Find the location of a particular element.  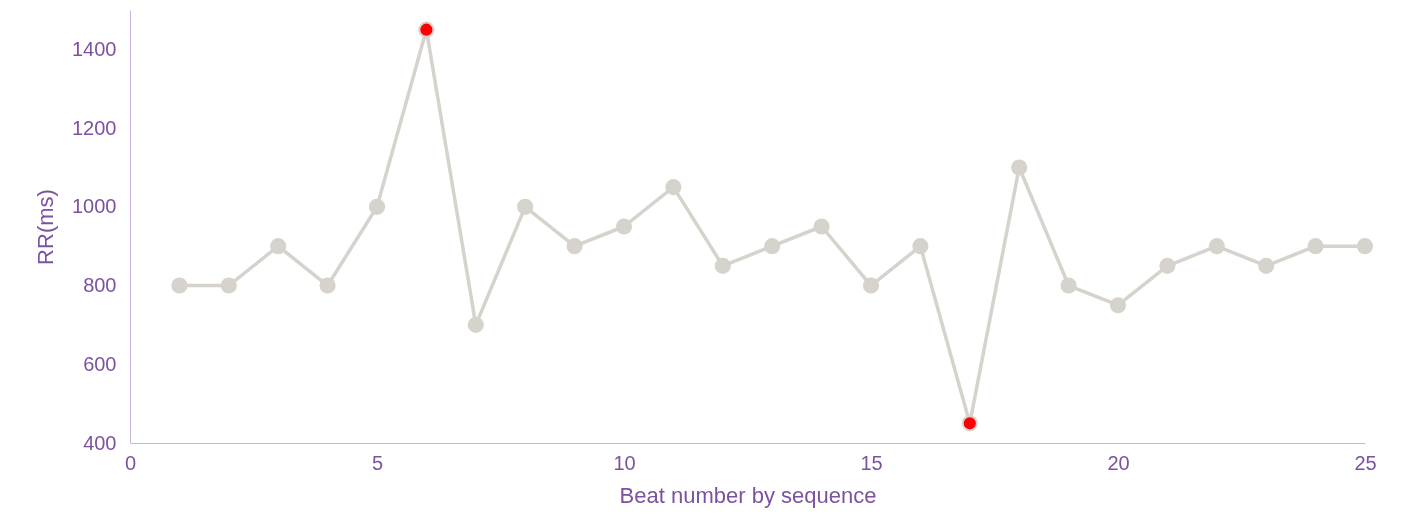

x-tick-label: 15 is located at coordinates (871, 462).